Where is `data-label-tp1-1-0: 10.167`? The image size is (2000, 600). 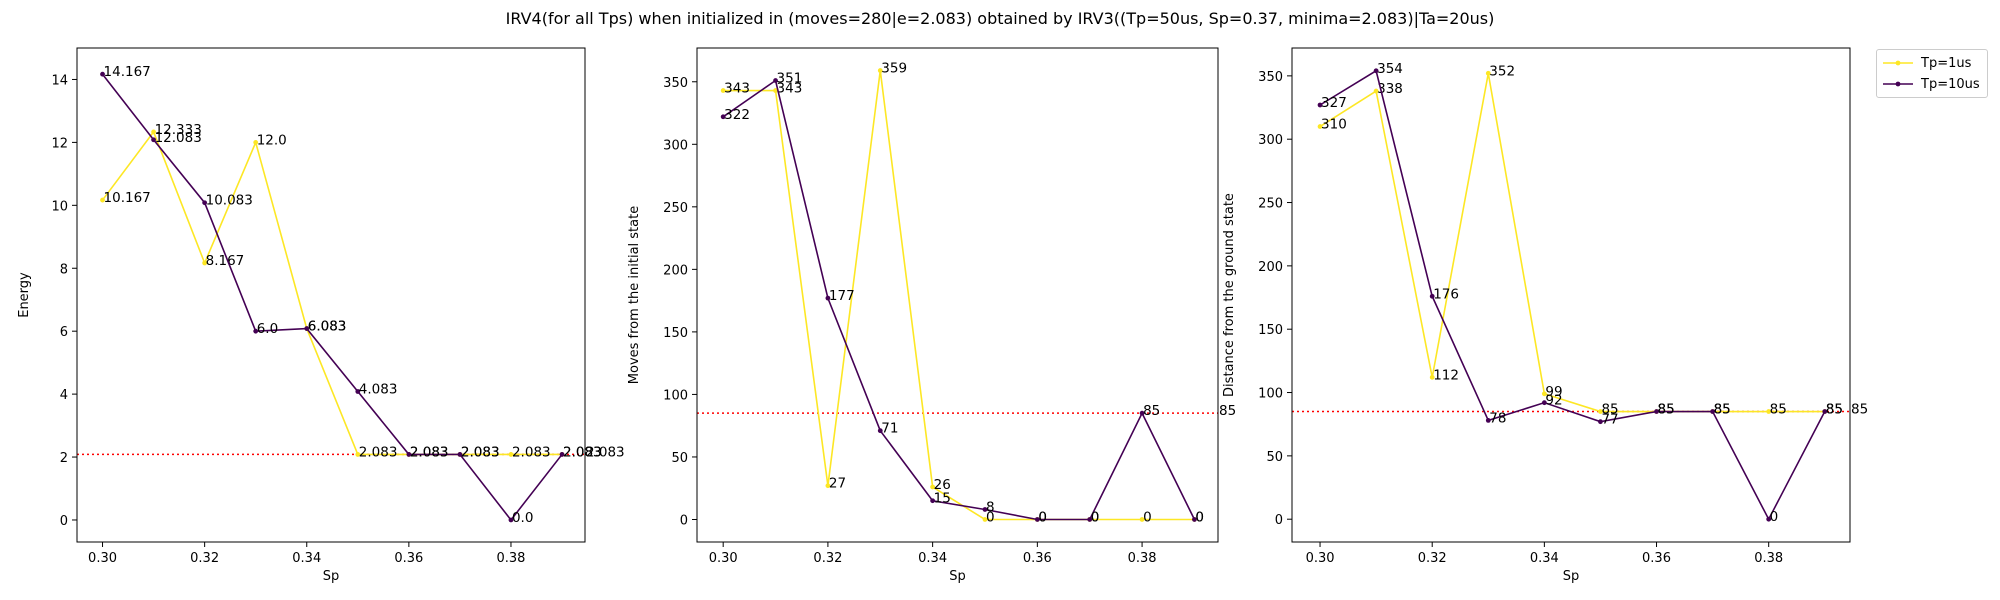 data-label-tp1-1-0: 10.167 is located at coordinates (127, 198).